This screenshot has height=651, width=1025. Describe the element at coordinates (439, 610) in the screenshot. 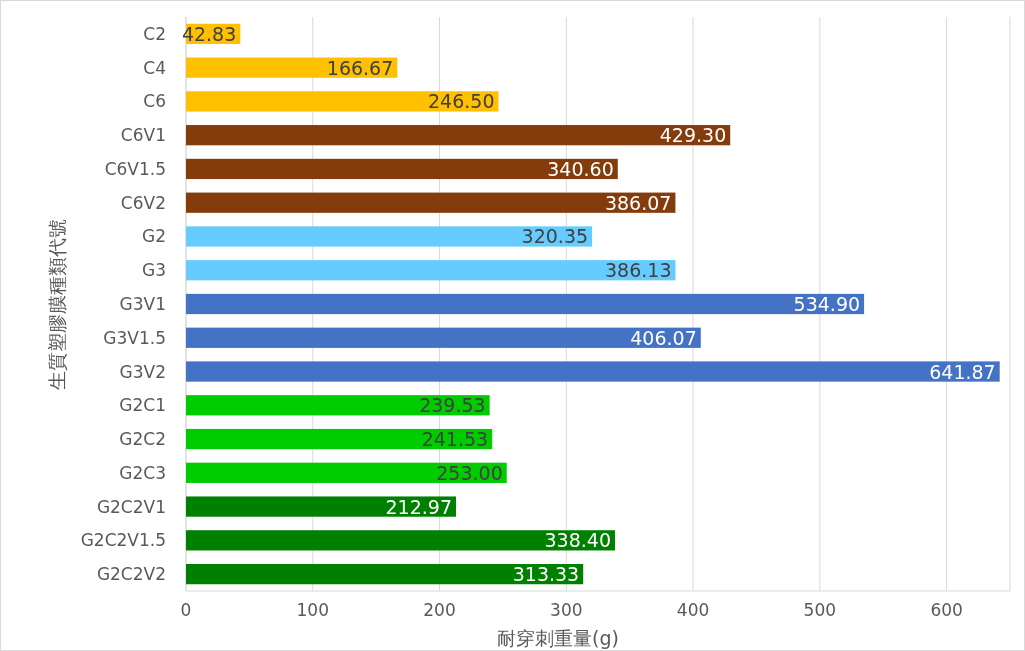

I see `x-tick-label: 200` at that location.